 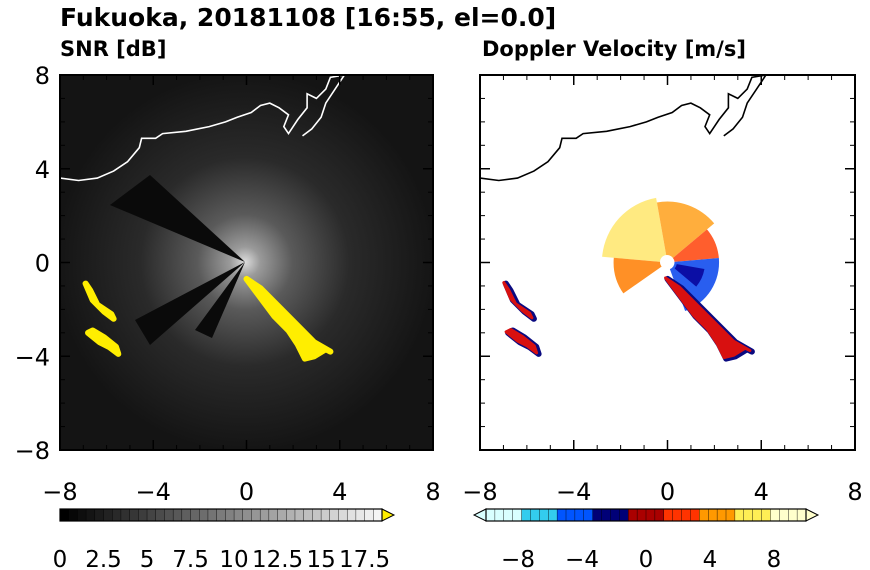 I want to click on snr-colorbar-extend-max, so click(x=388, y=515).